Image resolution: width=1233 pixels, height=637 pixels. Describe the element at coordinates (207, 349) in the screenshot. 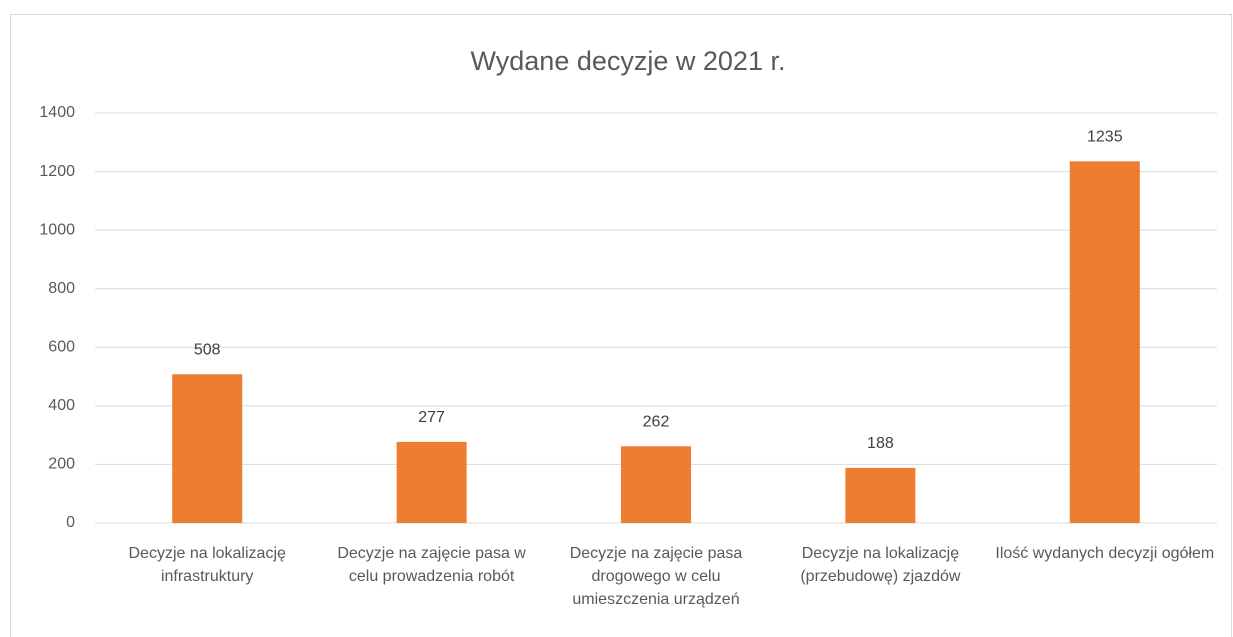

I see `value-label: 508` at that location.